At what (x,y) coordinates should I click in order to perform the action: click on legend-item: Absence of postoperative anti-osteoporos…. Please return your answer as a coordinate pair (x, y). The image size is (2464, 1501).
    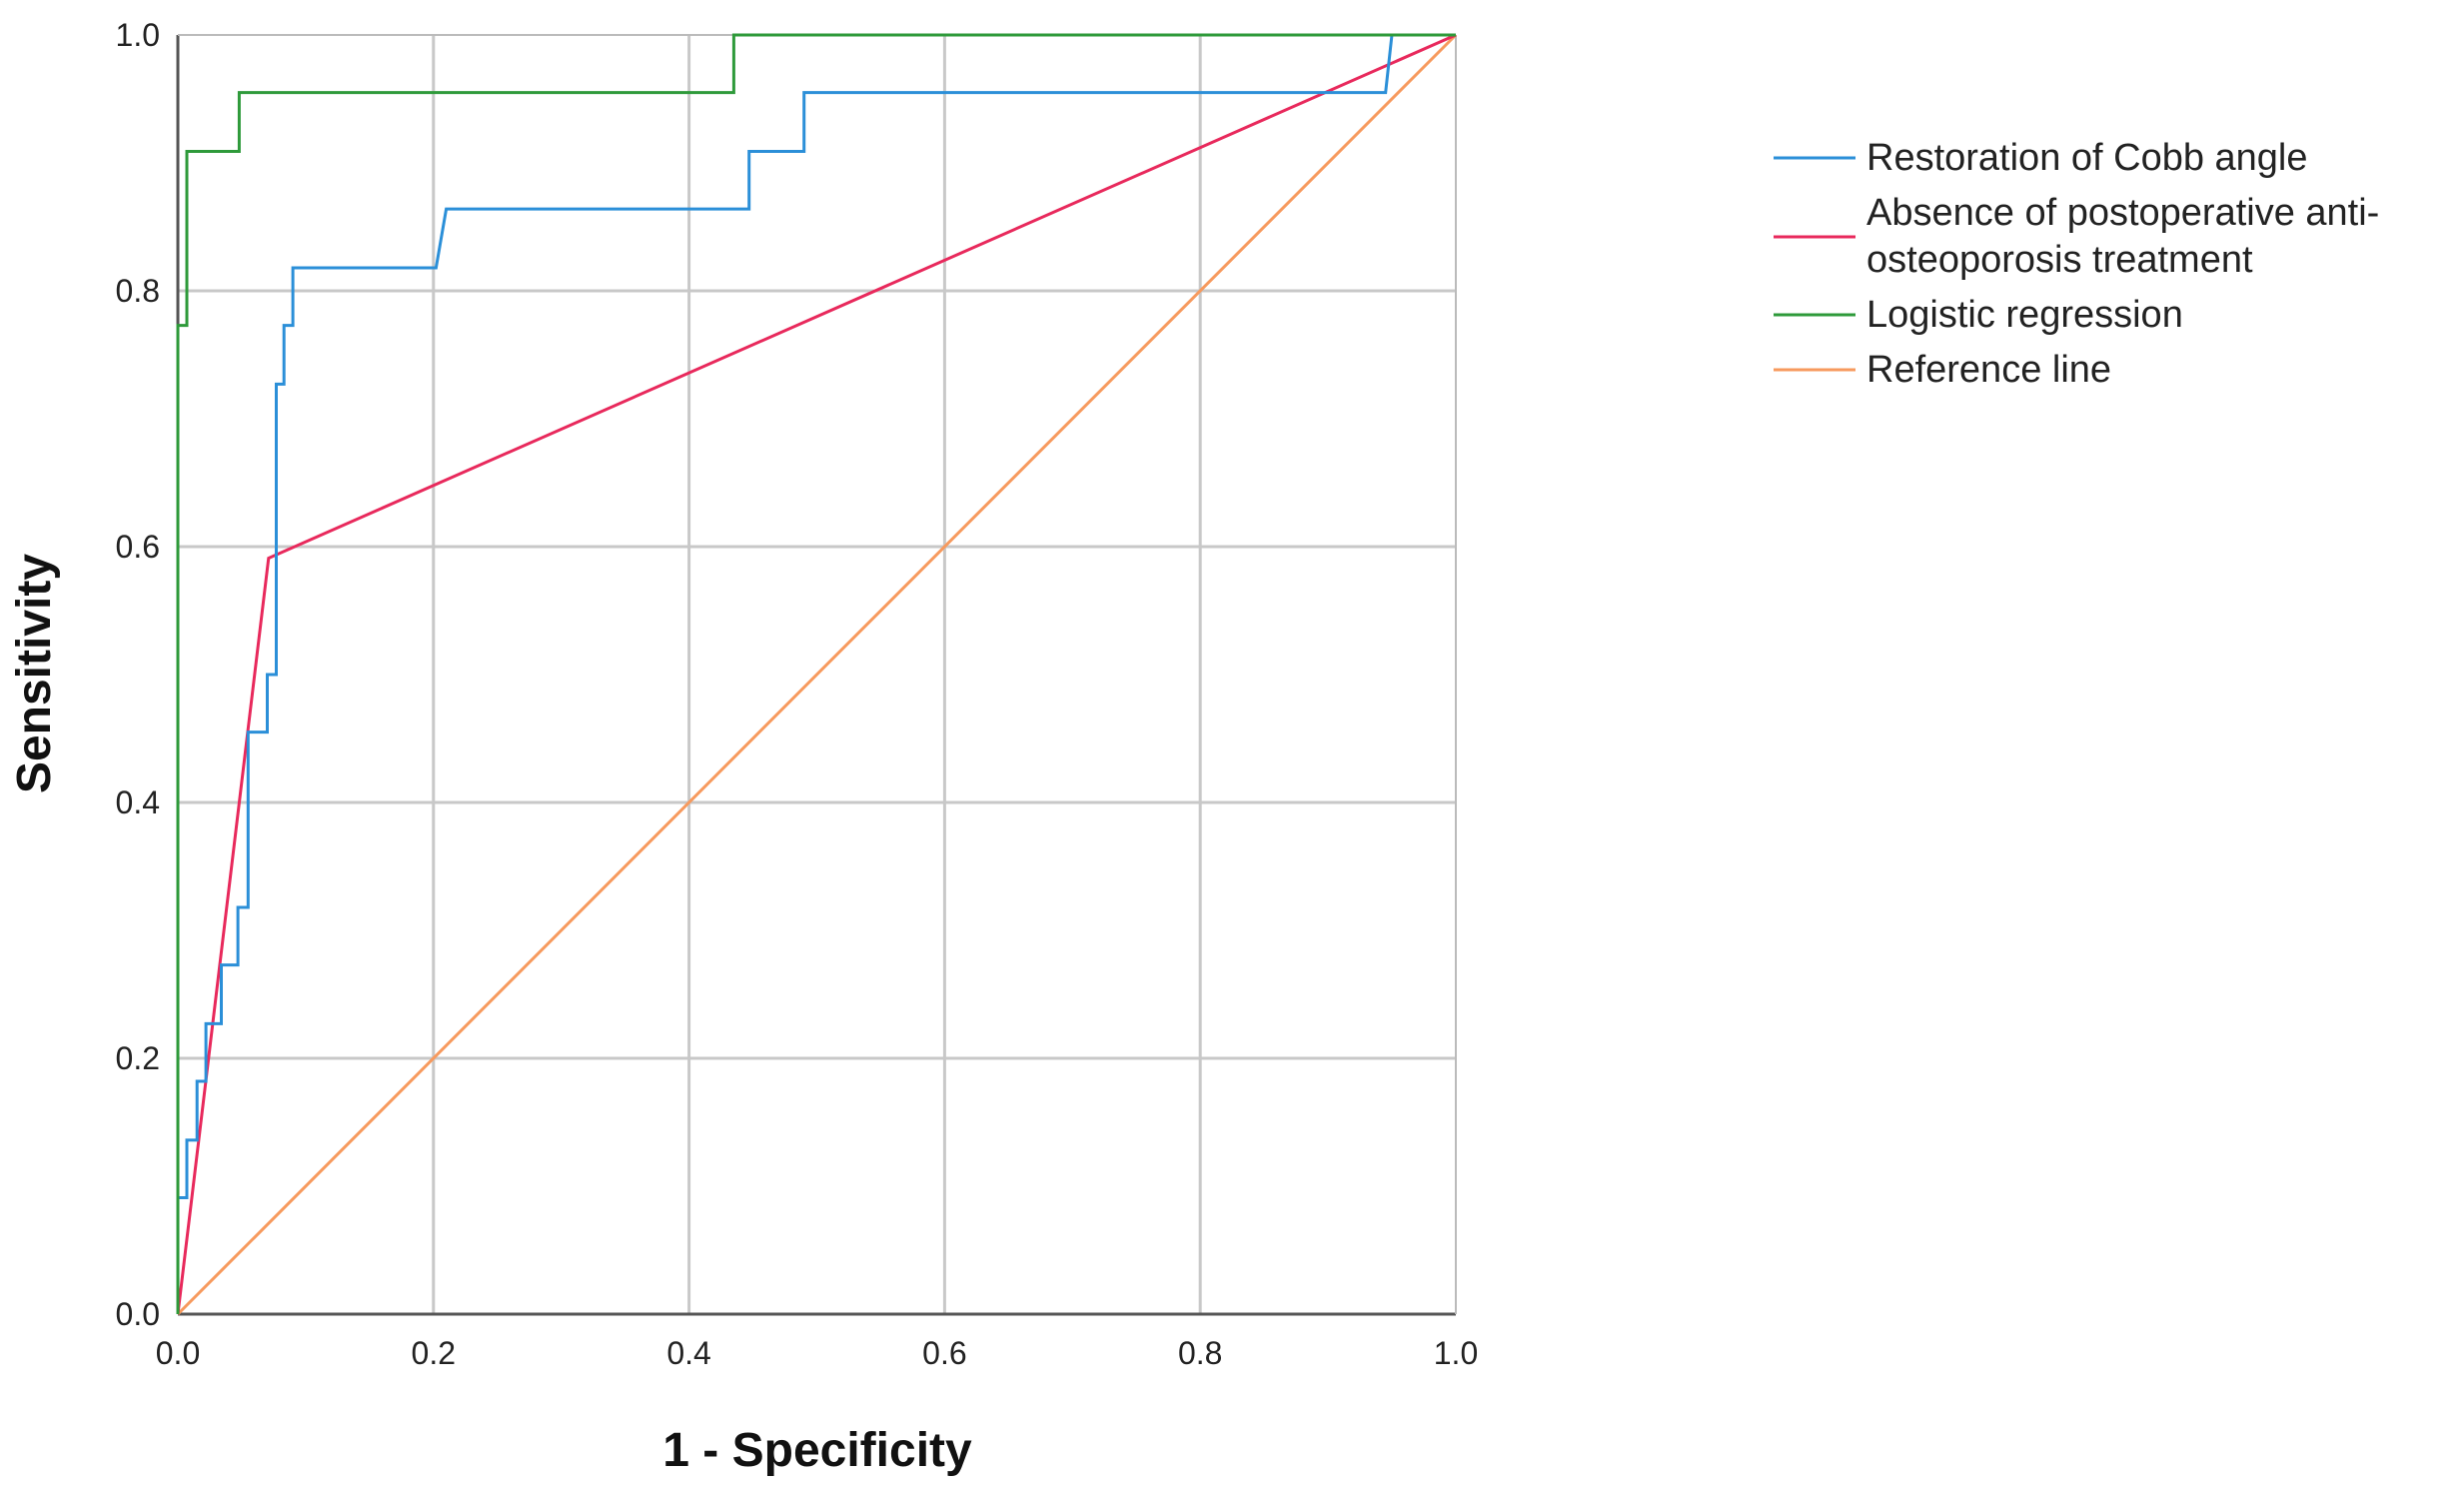
    Looking at the image, I should click on (2076, 236).